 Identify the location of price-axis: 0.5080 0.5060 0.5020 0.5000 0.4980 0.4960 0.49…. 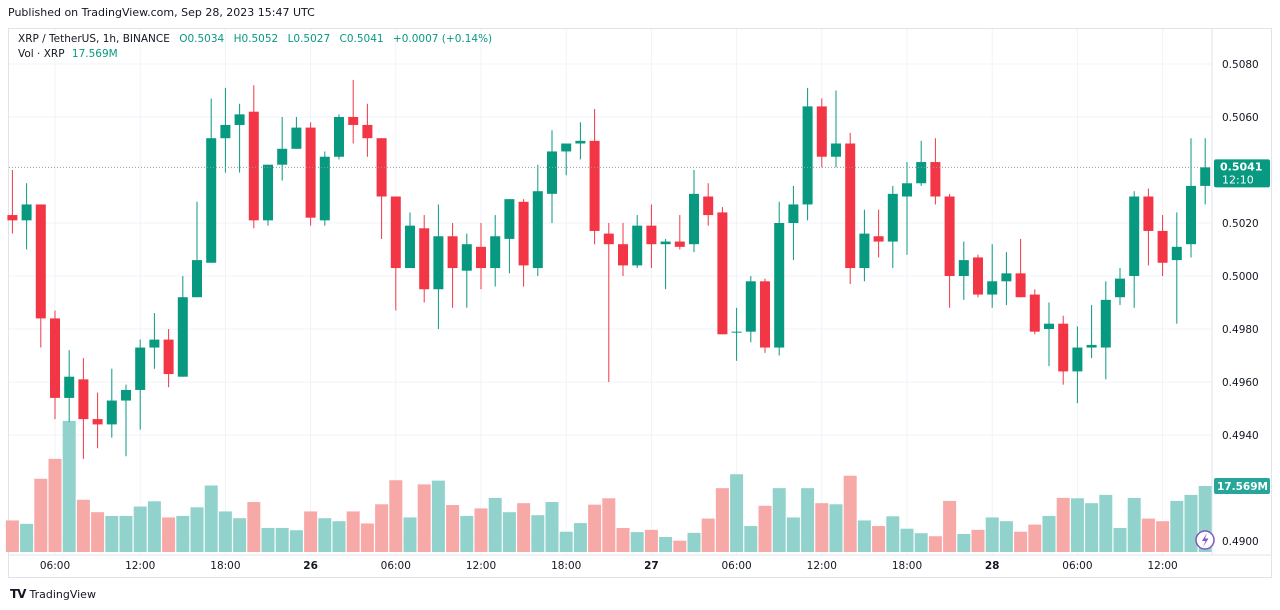
(1235, 292).